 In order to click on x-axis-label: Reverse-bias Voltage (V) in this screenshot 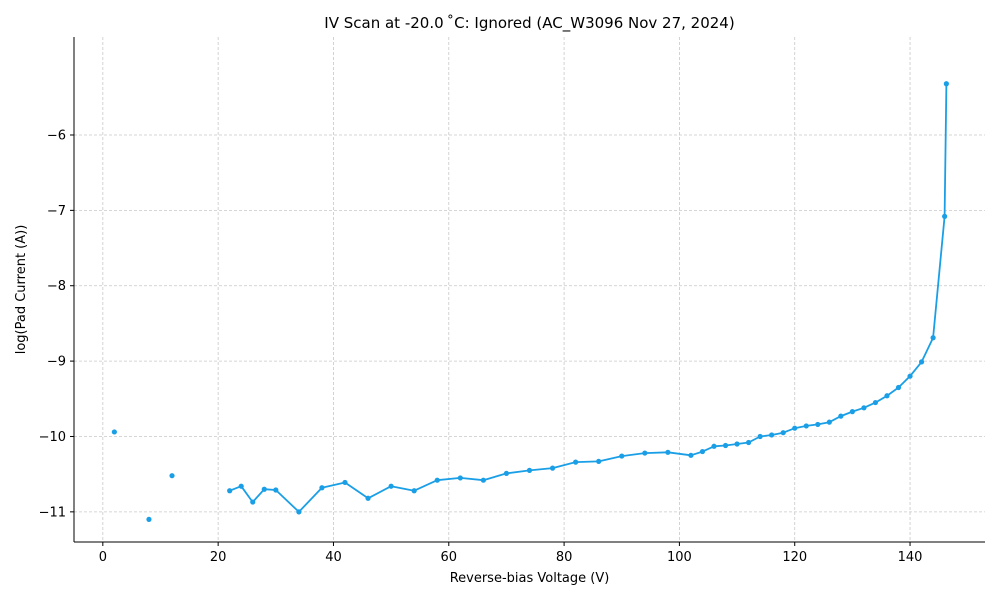, I will do `click(530, 578)`.